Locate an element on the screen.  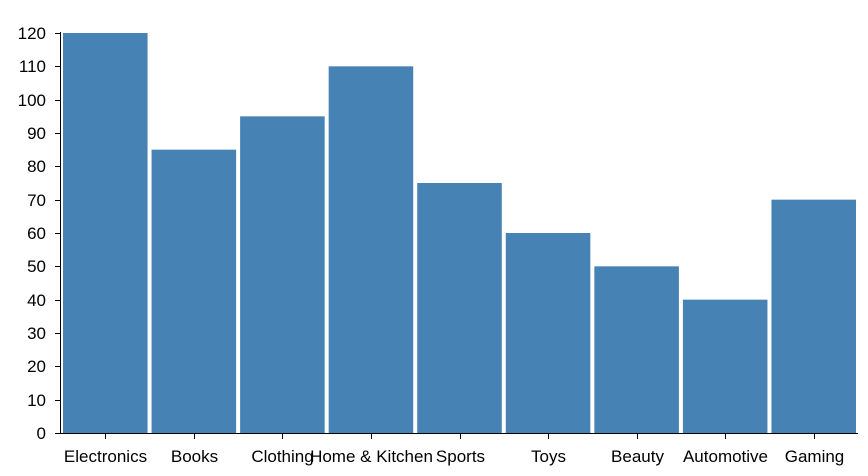
bar-home-kitchen is located at coordinates (371, 249).